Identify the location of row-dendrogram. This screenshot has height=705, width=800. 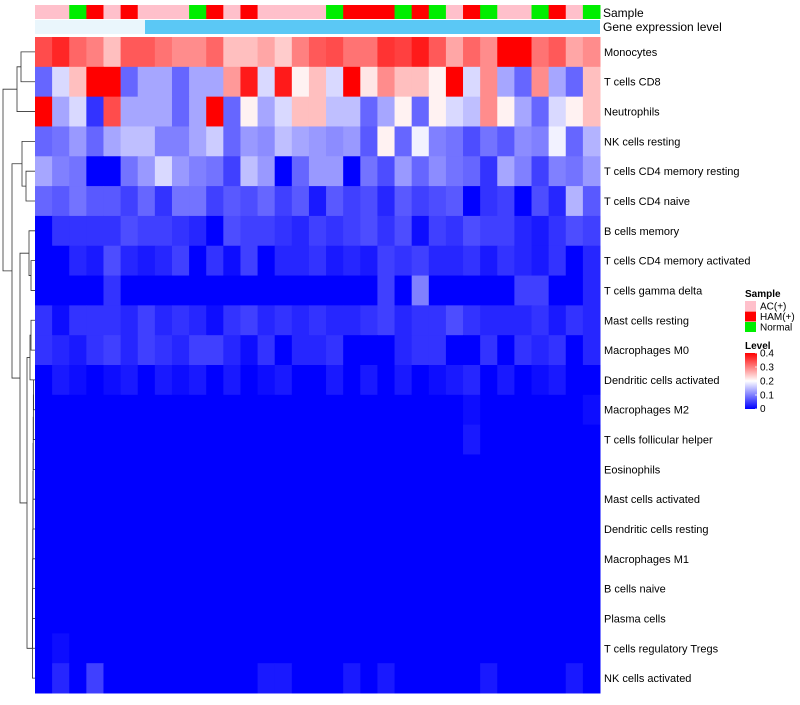
(18, 365).